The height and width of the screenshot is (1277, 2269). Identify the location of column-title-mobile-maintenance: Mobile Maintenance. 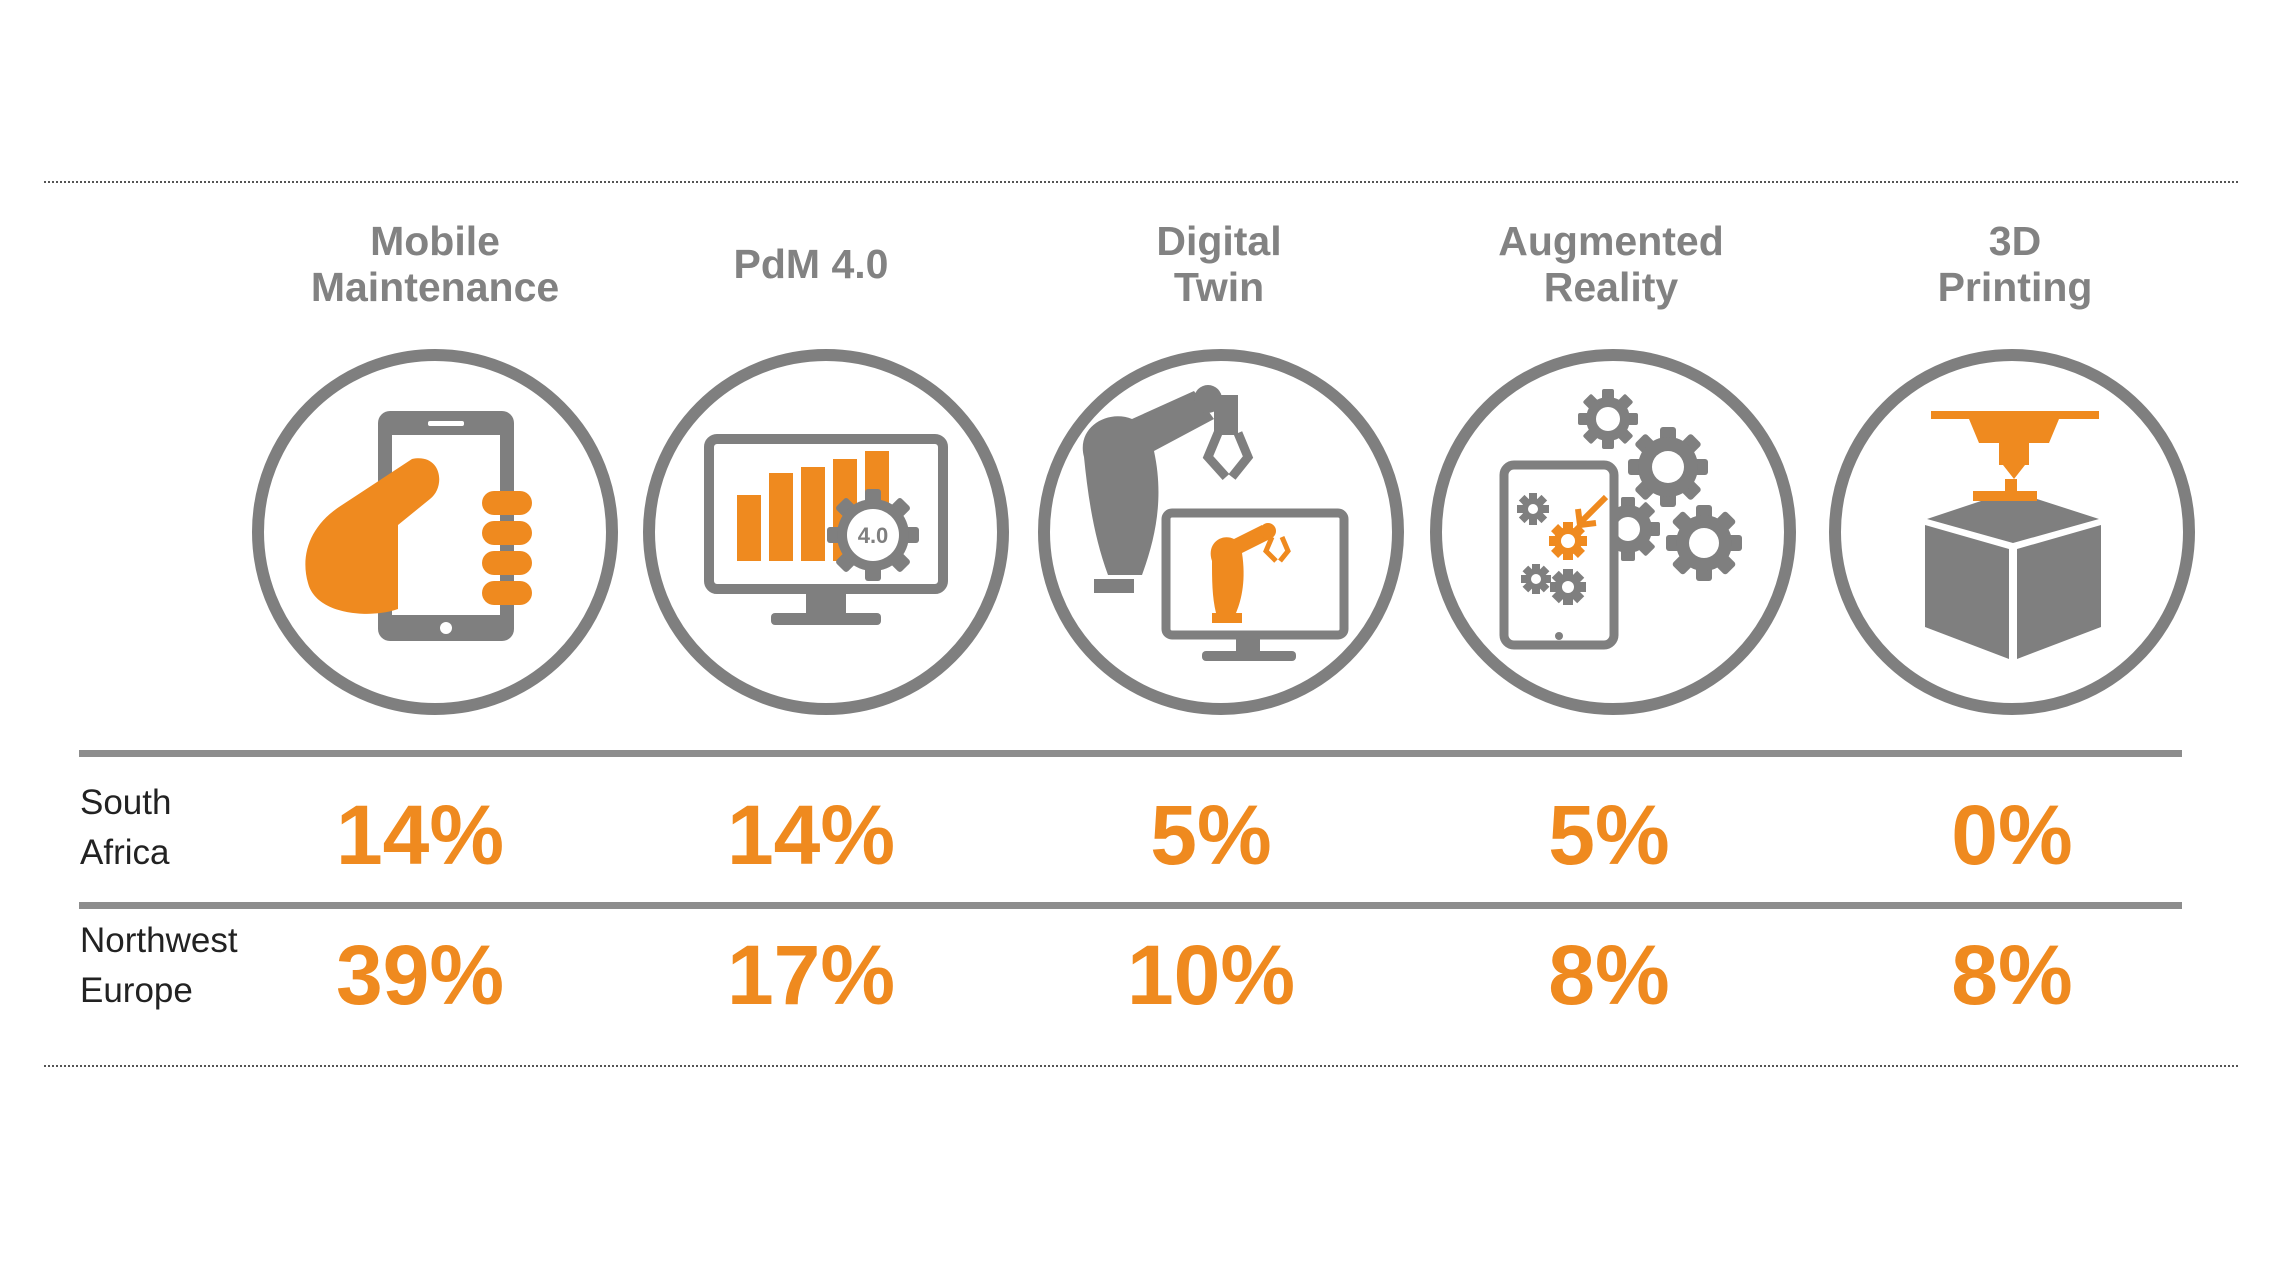
(435, 264).